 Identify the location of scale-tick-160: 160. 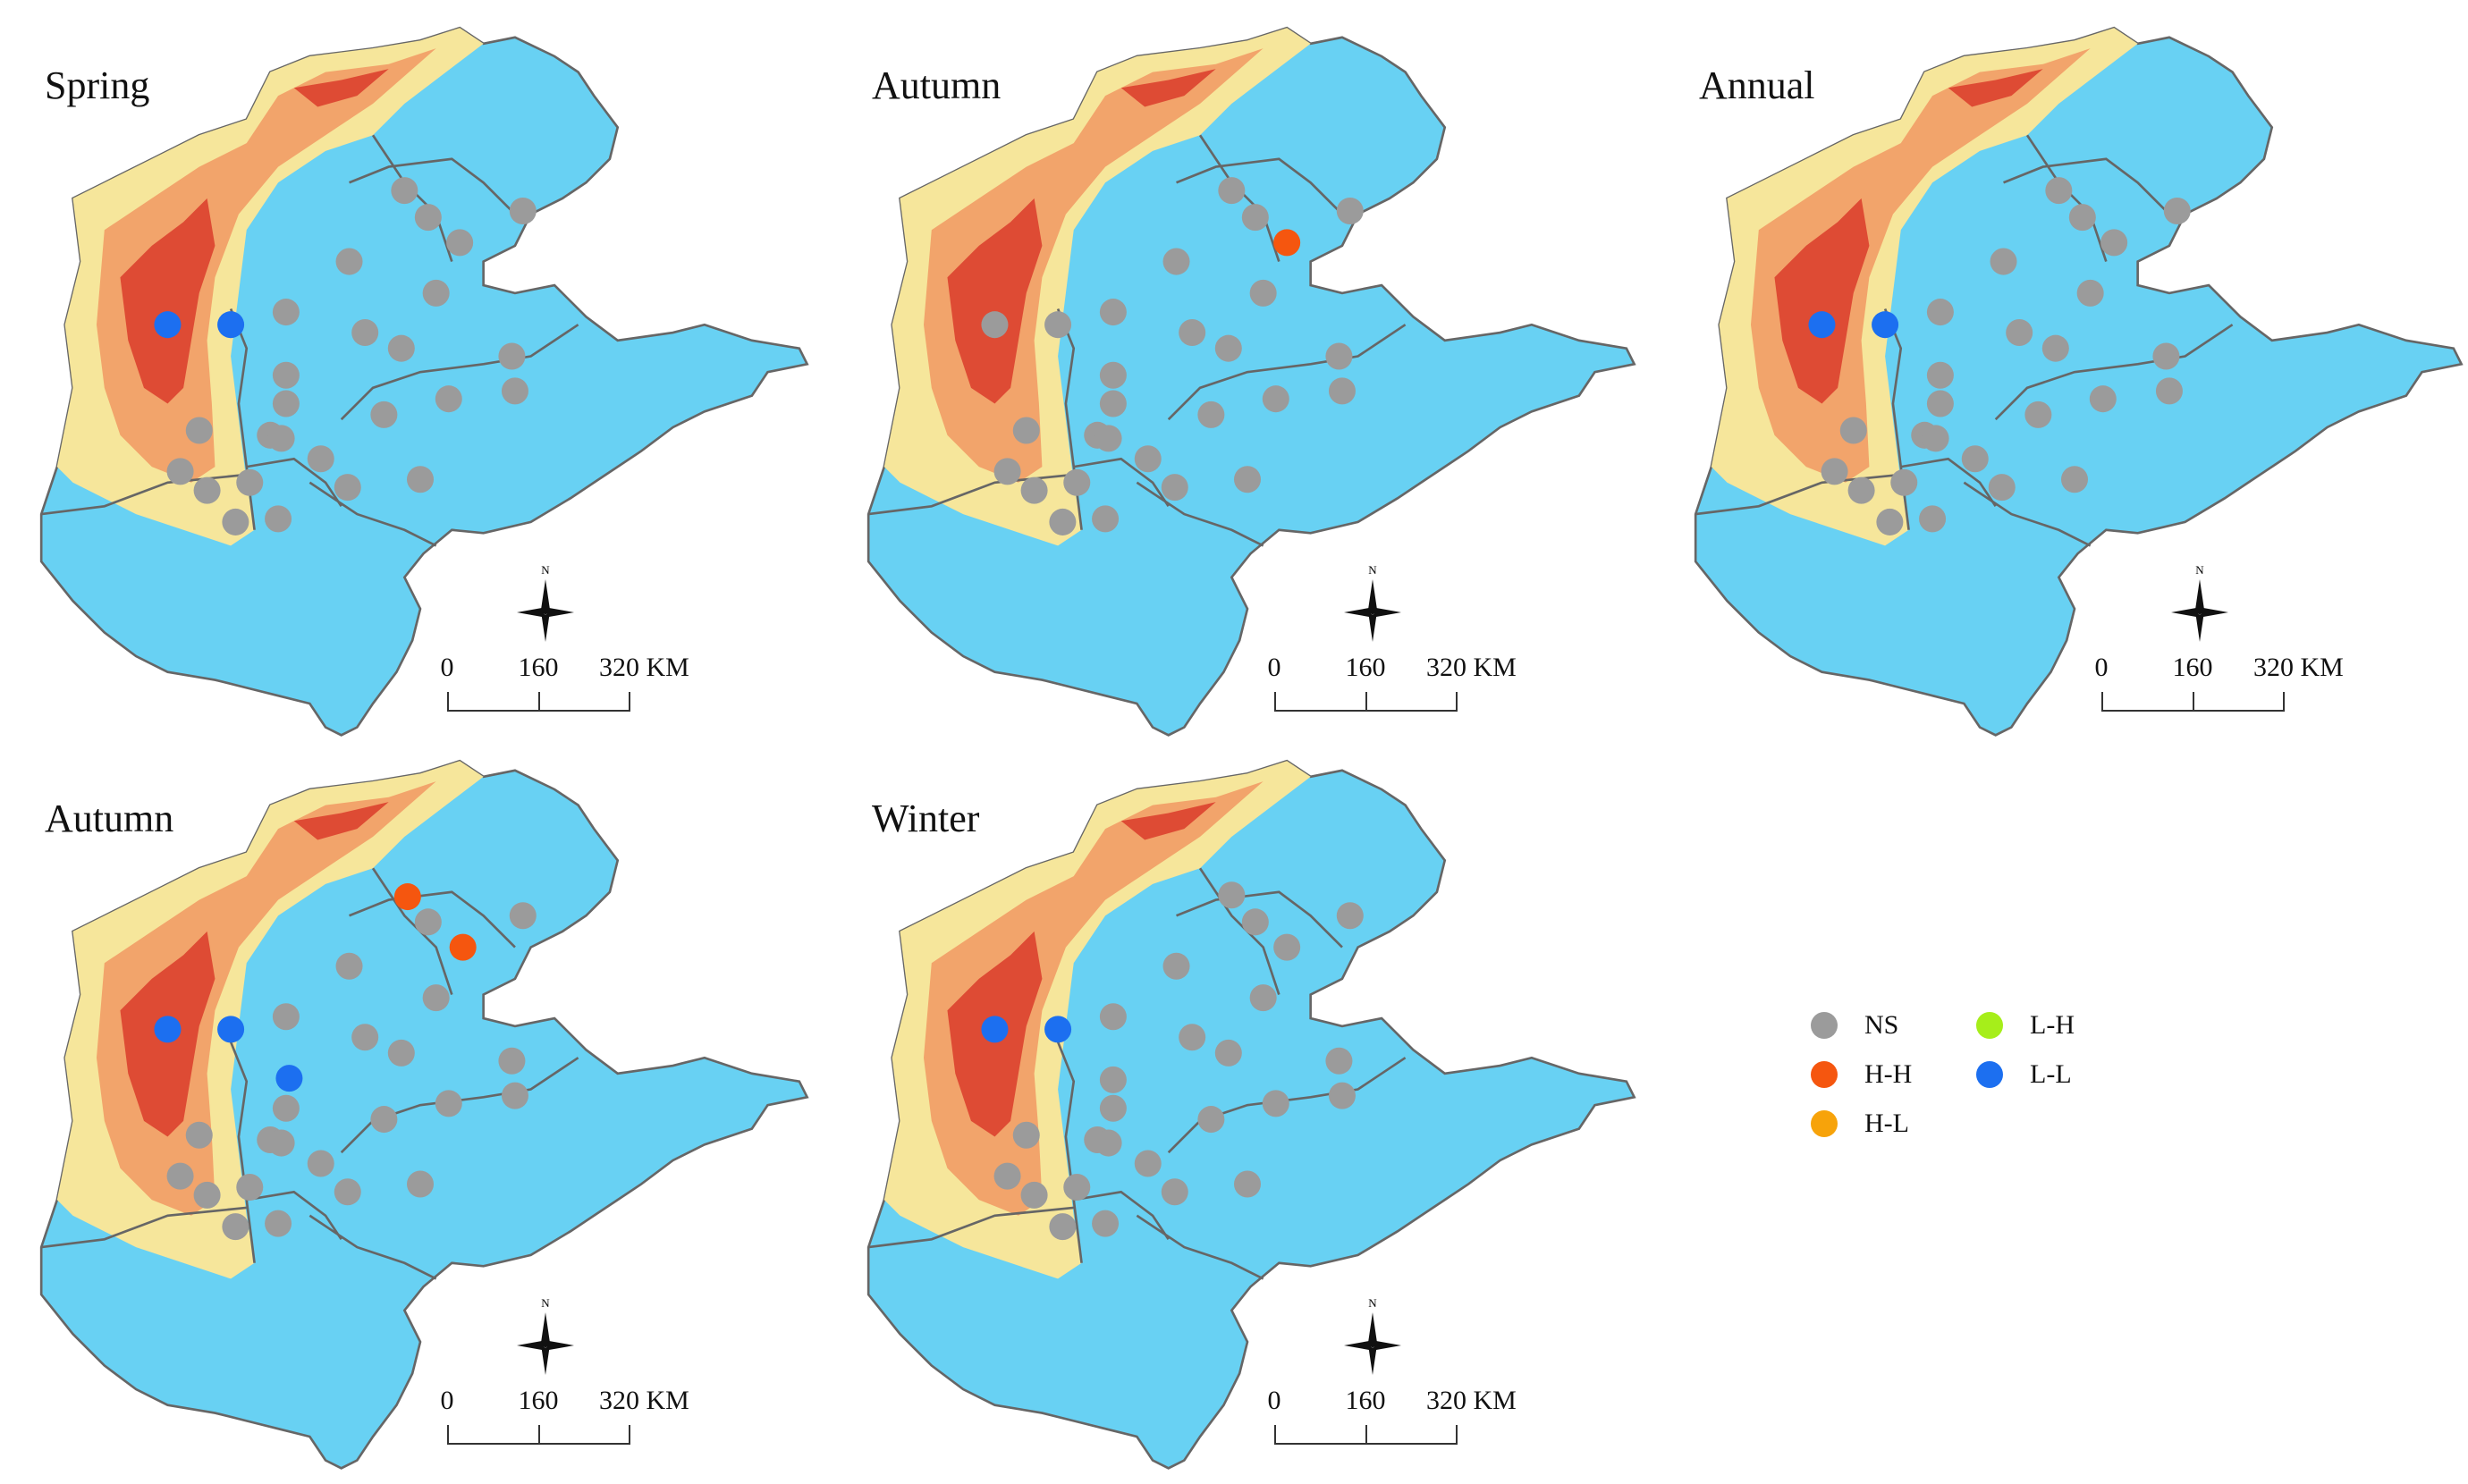
(538, 1400).